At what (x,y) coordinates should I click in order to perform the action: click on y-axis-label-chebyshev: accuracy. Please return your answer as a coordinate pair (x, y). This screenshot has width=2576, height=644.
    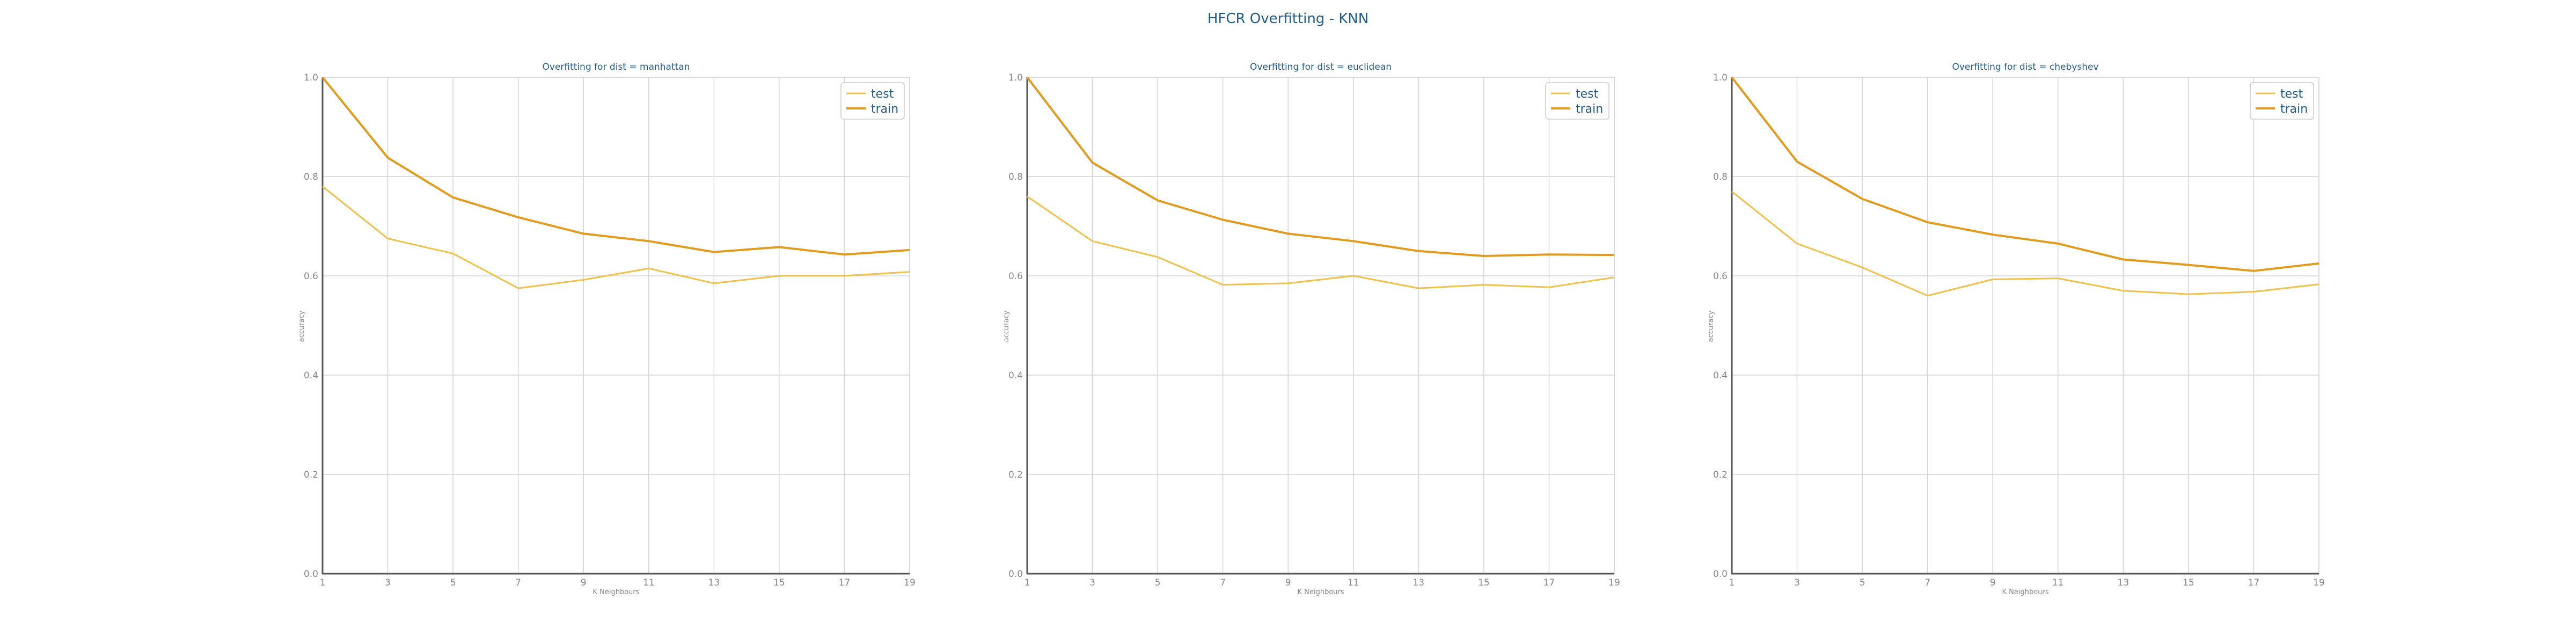
    Looking at the image, I should click on (1711, 326).